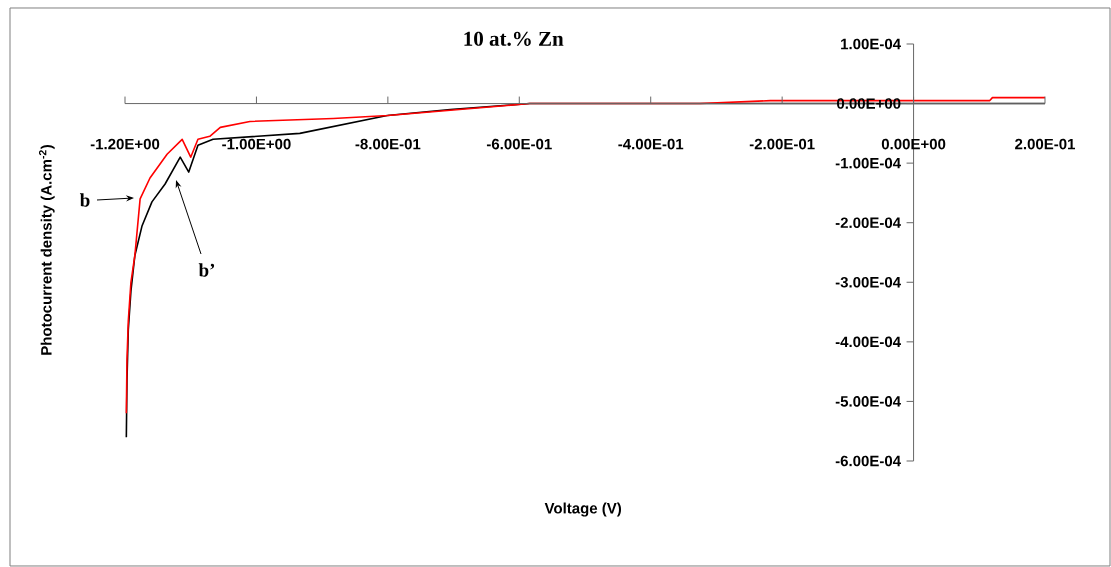 Image resolution: width=1111 pixels, height=567 pixels. Describe the element at coordinates (868, 223) in the screenshot. I see `y-tick-label: -2.00E-04` at that location.